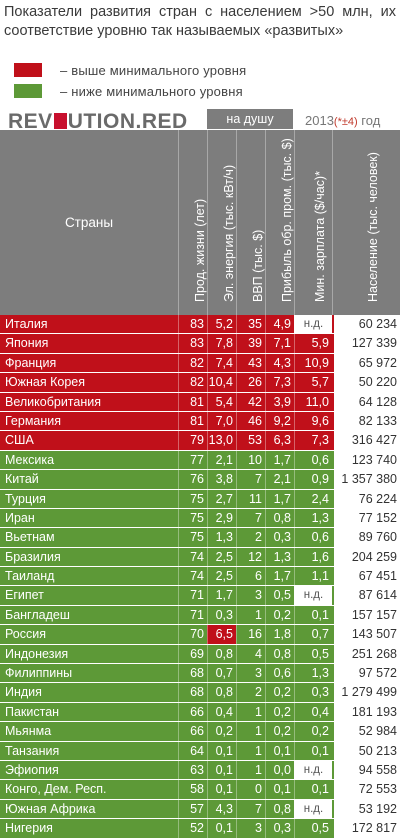 The image size is (400, 840). Describe the element at coordinates (279, 518) in the screenshot. I see `cell-profit: 0,8` at that location.